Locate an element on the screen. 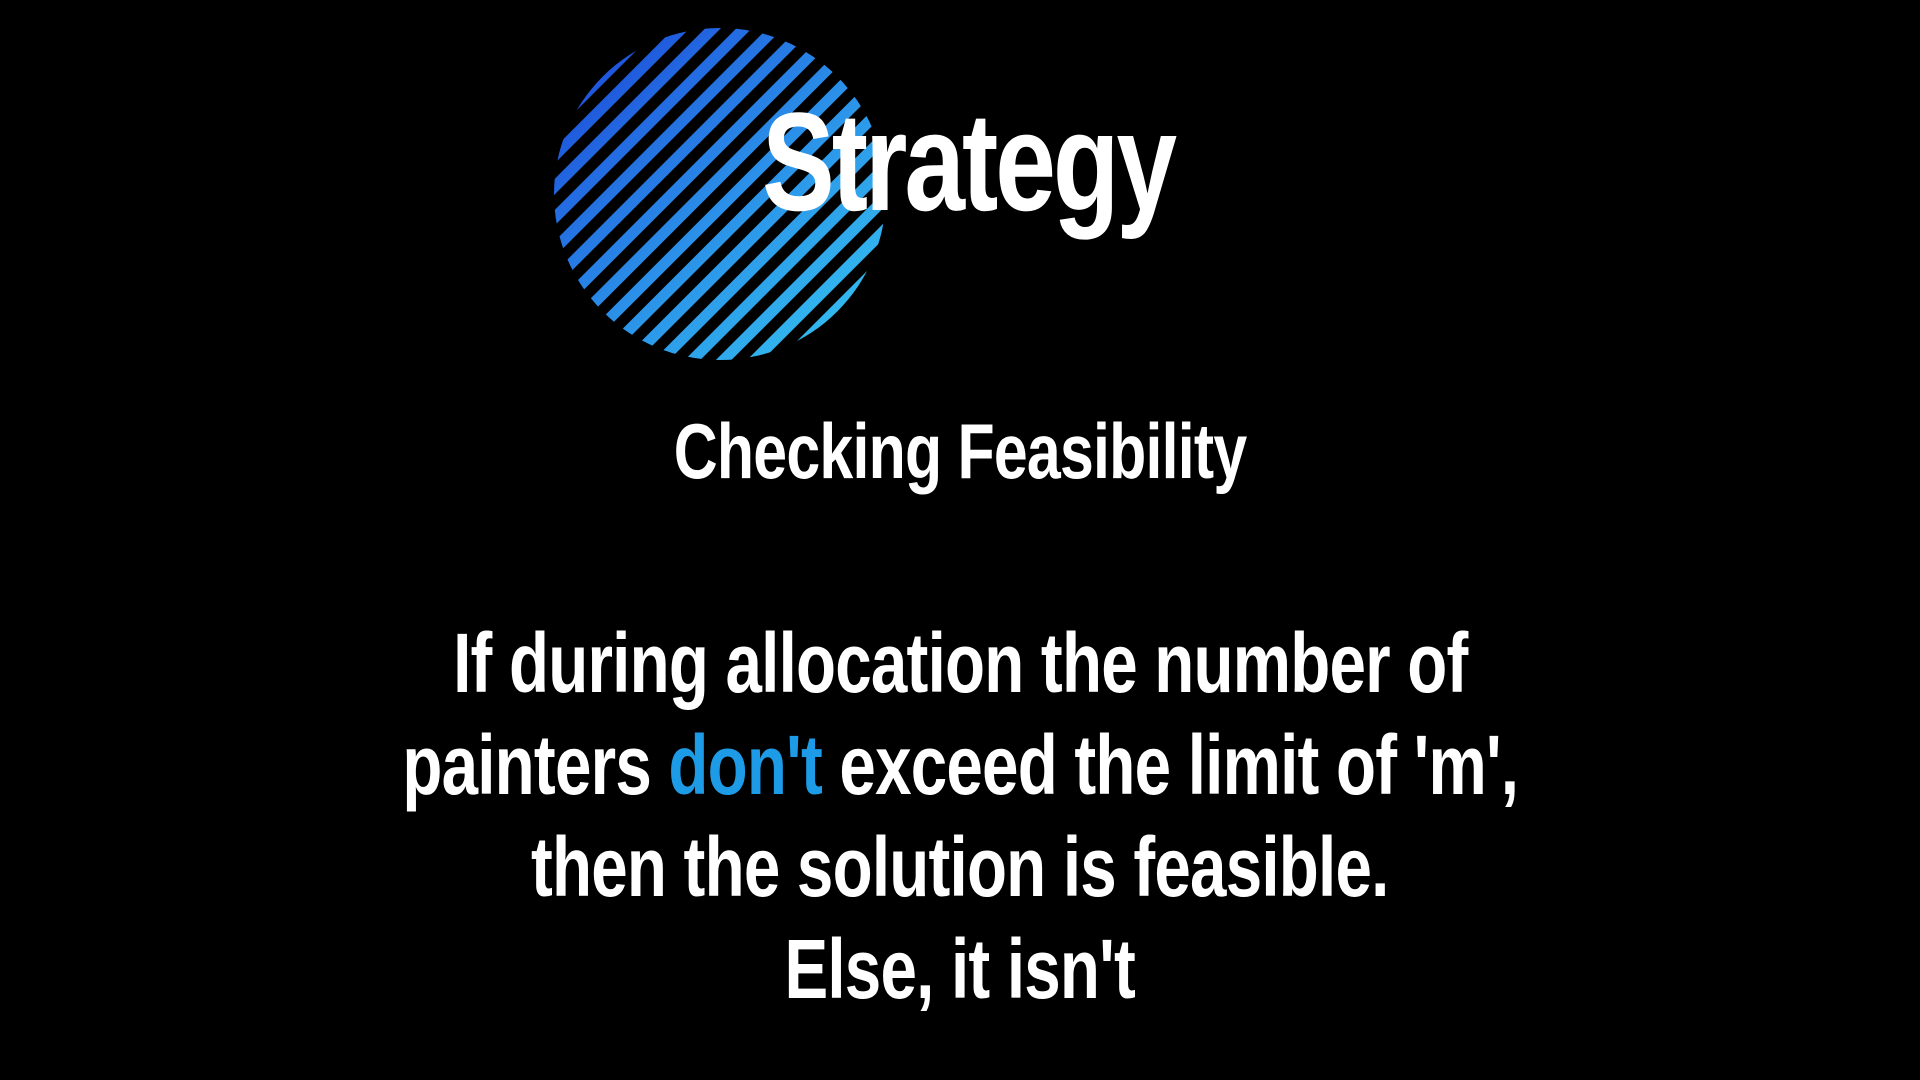  body-line-1-text: If during allocation the number of is located at coordinates (960, 663).